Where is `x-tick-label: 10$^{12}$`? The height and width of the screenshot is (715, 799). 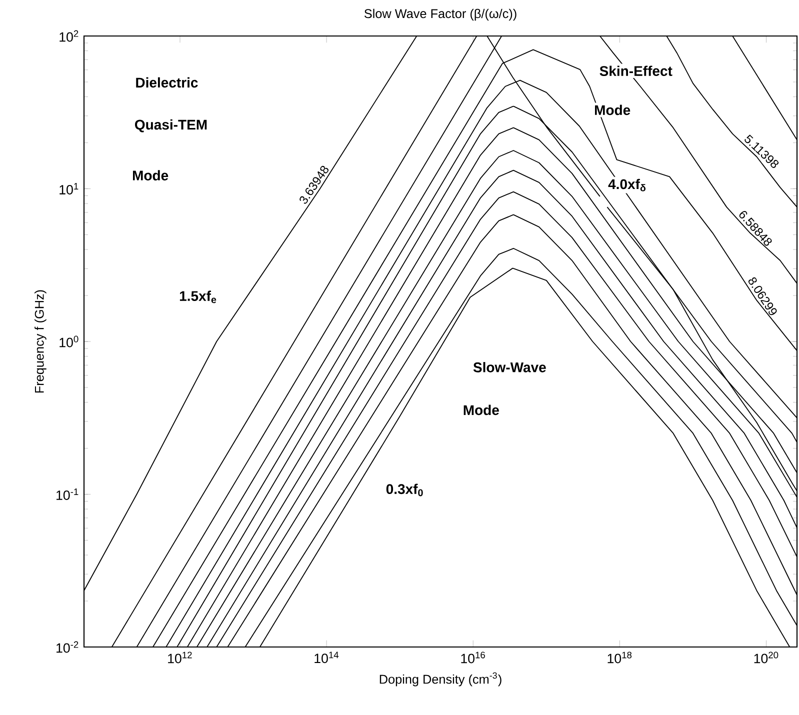
x-tick-label: 10$^{12}$ is located at coordinates (180, 658).